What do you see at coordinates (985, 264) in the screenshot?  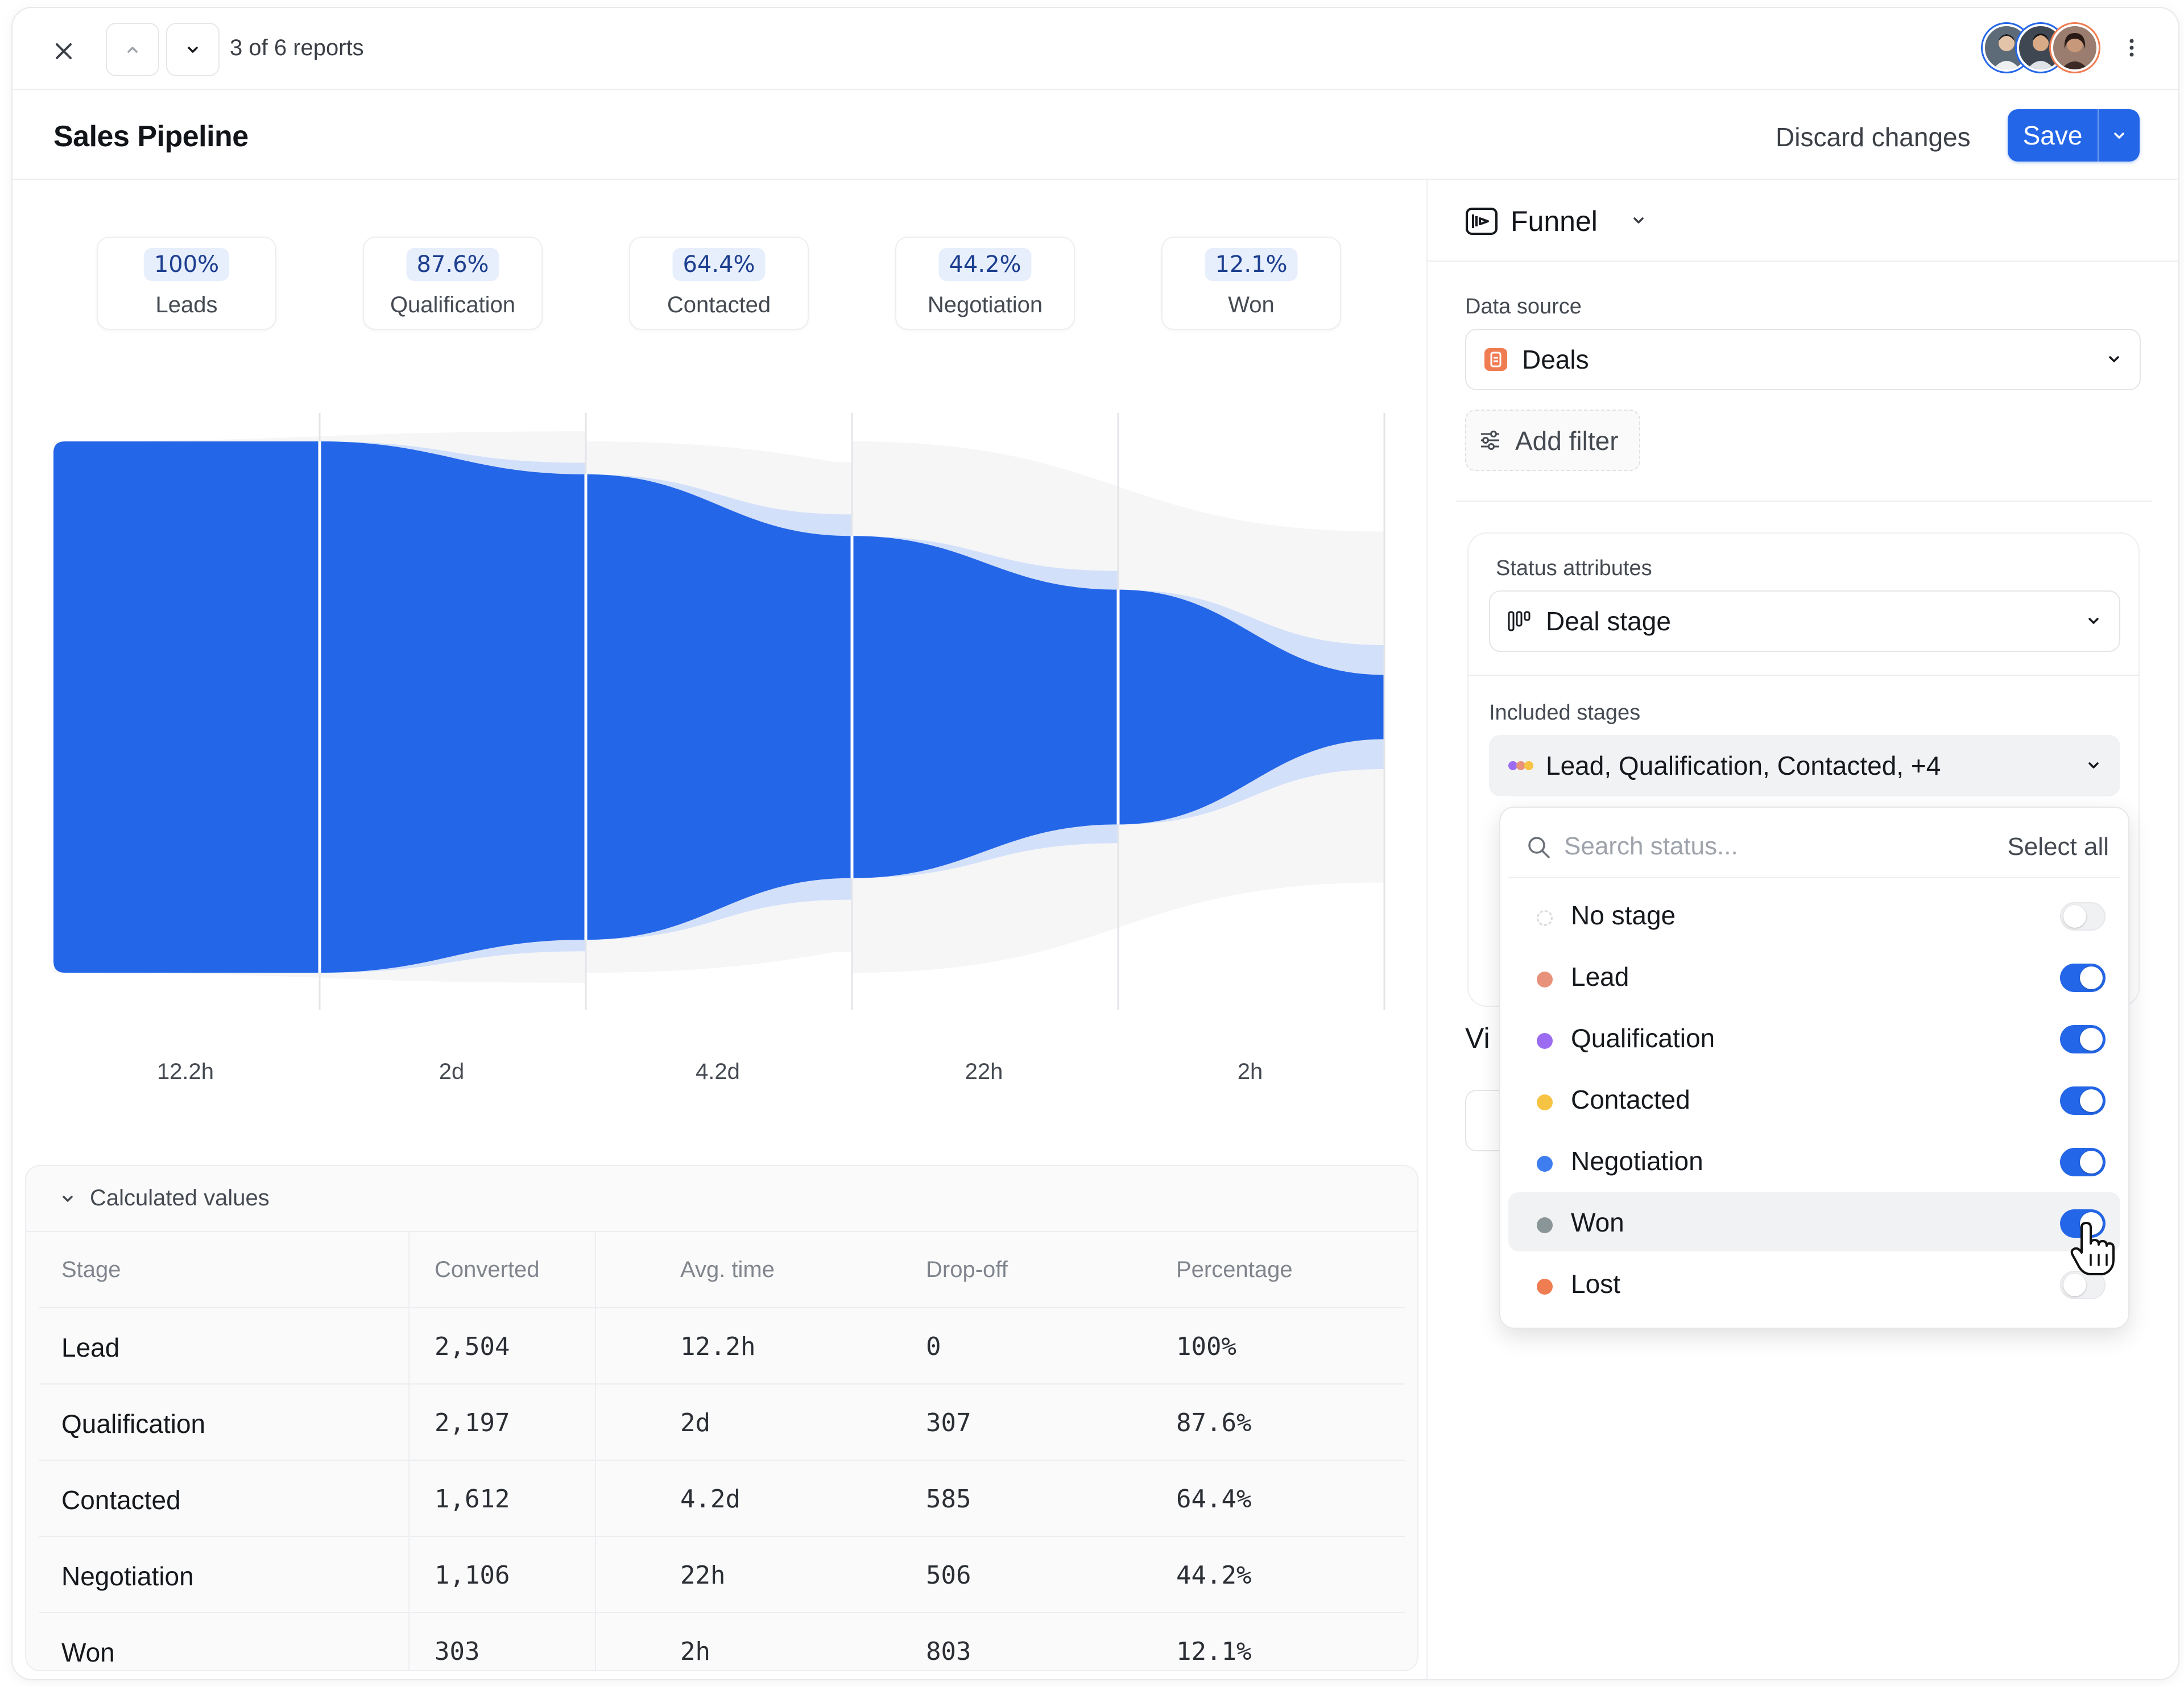 I see `stage-percent-badge: 44.2%` at bounding box center [985, 264].